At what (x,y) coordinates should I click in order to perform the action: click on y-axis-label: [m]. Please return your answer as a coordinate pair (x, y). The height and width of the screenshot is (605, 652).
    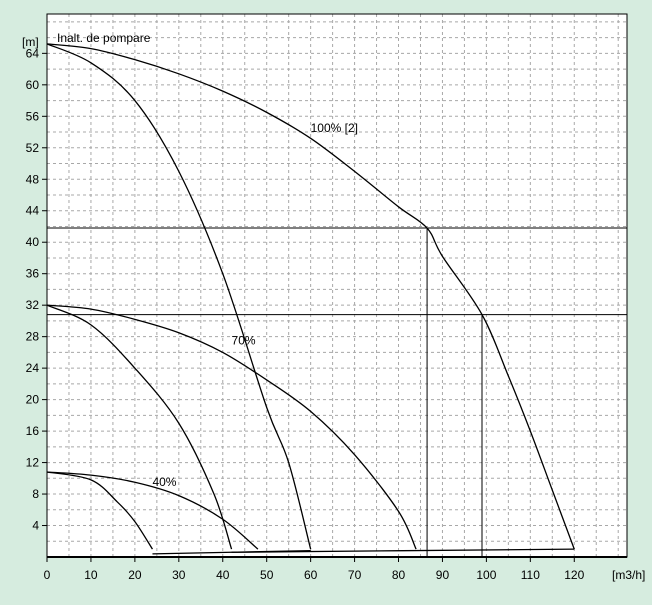
    Looking at the image, I should click on (30, 42).